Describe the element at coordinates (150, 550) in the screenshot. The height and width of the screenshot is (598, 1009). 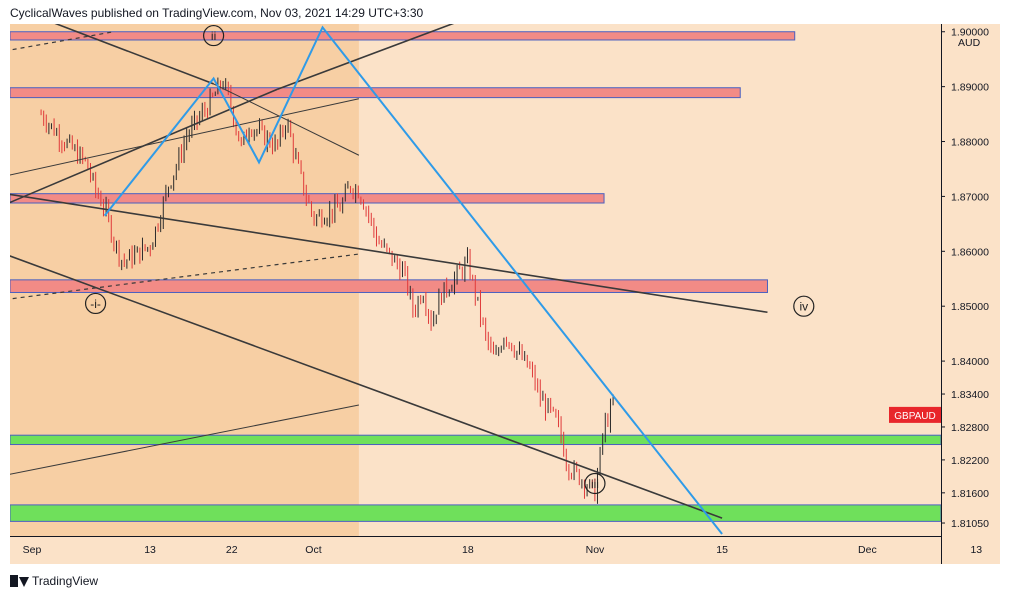
I see `date-tick-2: 13` at that location.